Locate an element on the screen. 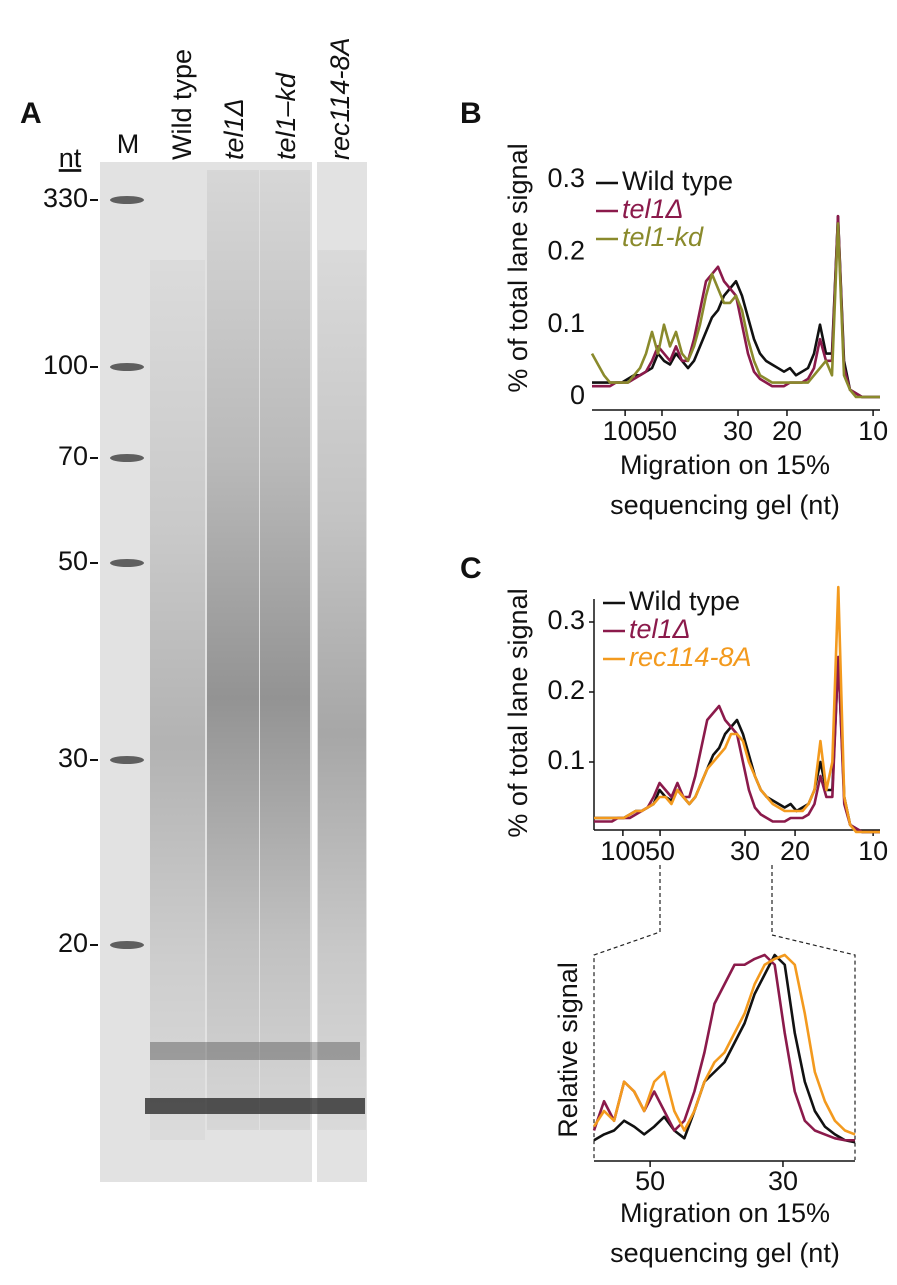 The image size is (897, 1285). zoom-connector is located at coordinates (724, 1012).